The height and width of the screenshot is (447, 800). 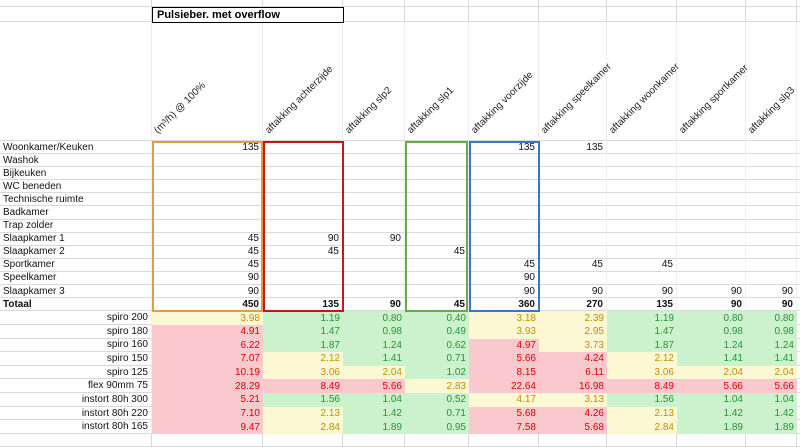 I want to click on cell: 0.71, so click(x=437, y=413).